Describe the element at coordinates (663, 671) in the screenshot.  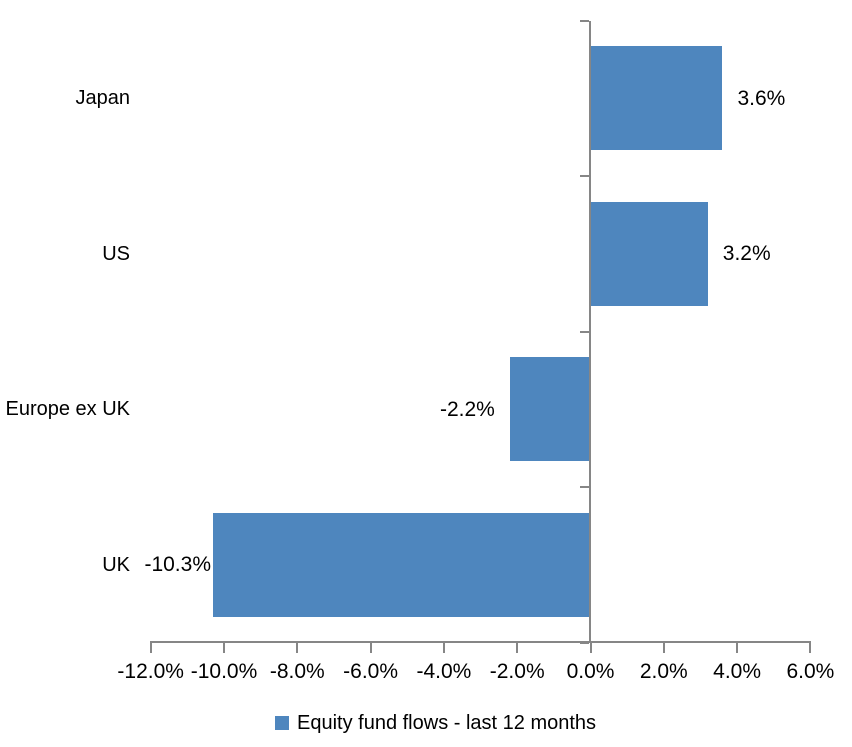
I see `x-tick-label: 2.0%` at that location.